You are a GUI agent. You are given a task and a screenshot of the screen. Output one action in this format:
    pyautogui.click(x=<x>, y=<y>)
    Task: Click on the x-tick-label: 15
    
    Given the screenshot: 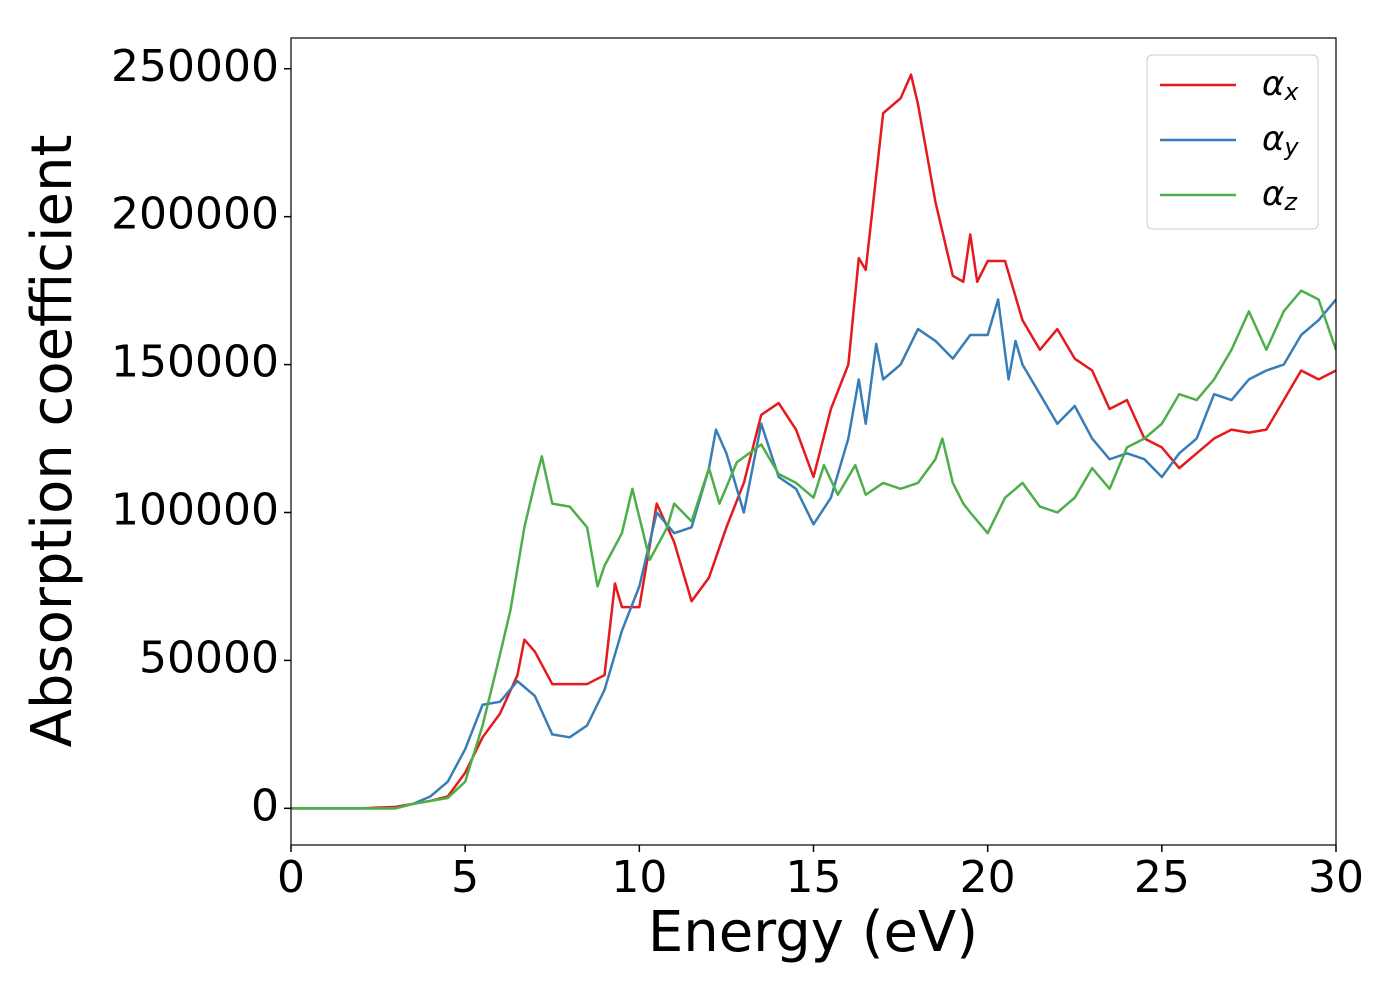 What is the action you would take?
    pyautogui.click(x=814, y=877)
    